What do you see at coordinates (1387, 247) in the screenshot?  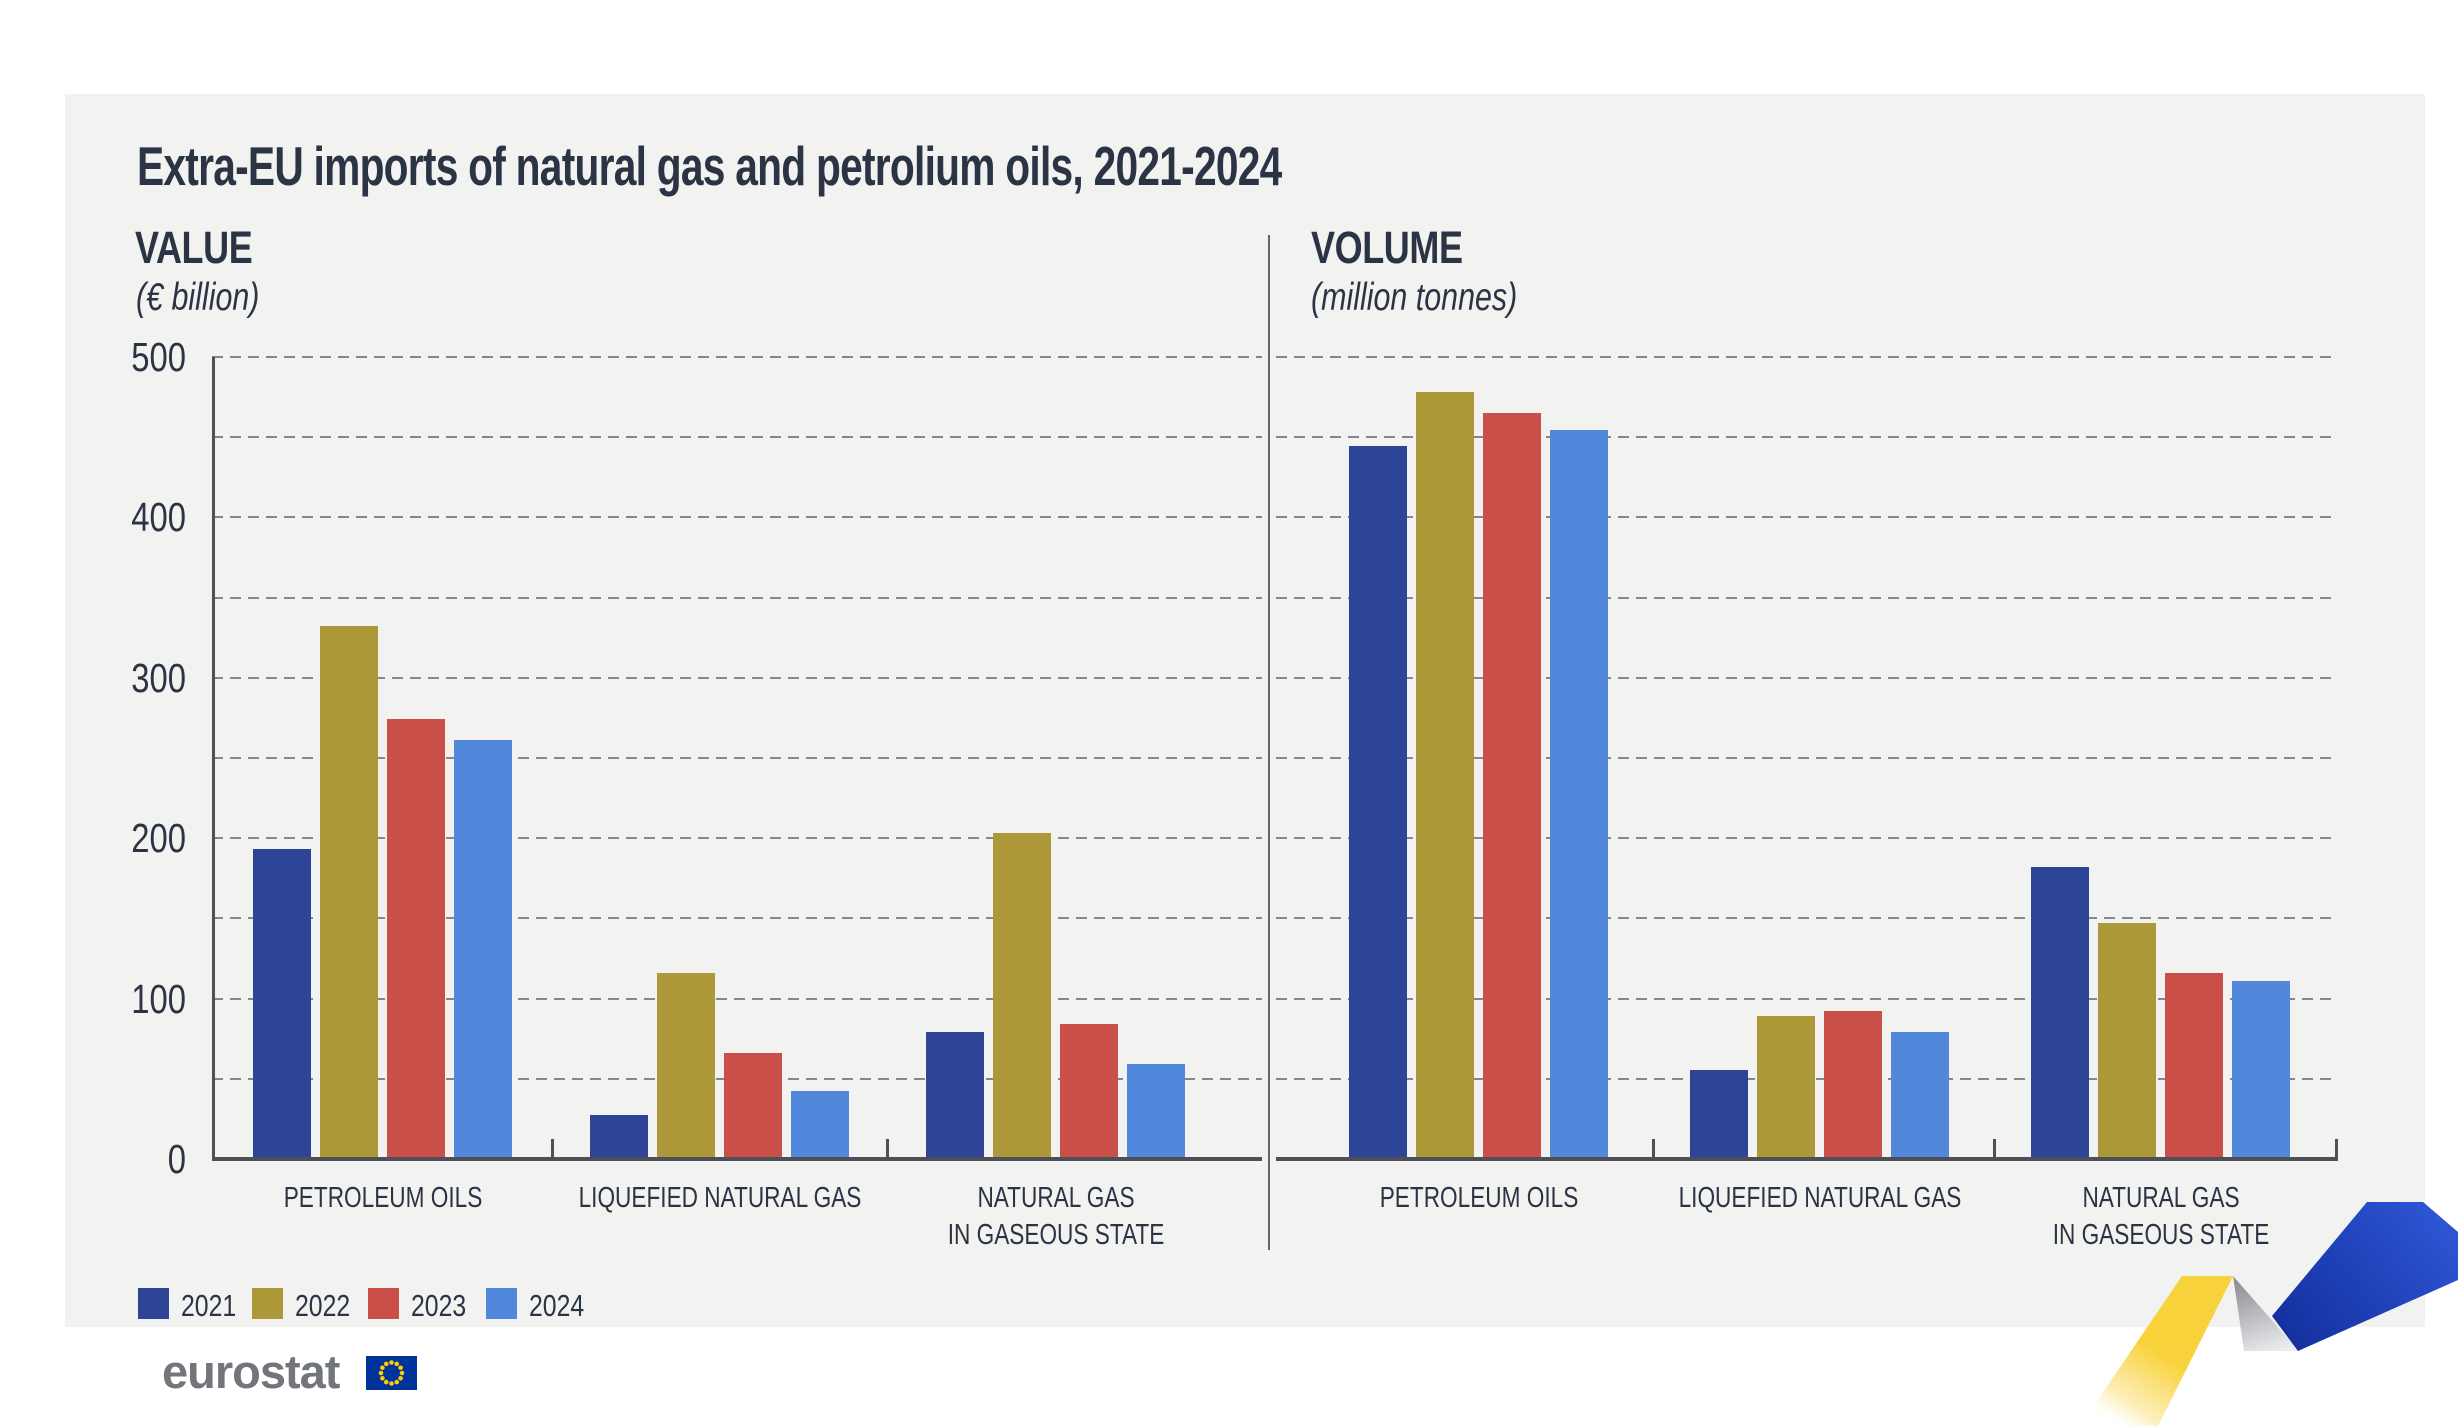 I see `volume-chart-heading: VOLUME` at bounding box center [1387, 247].